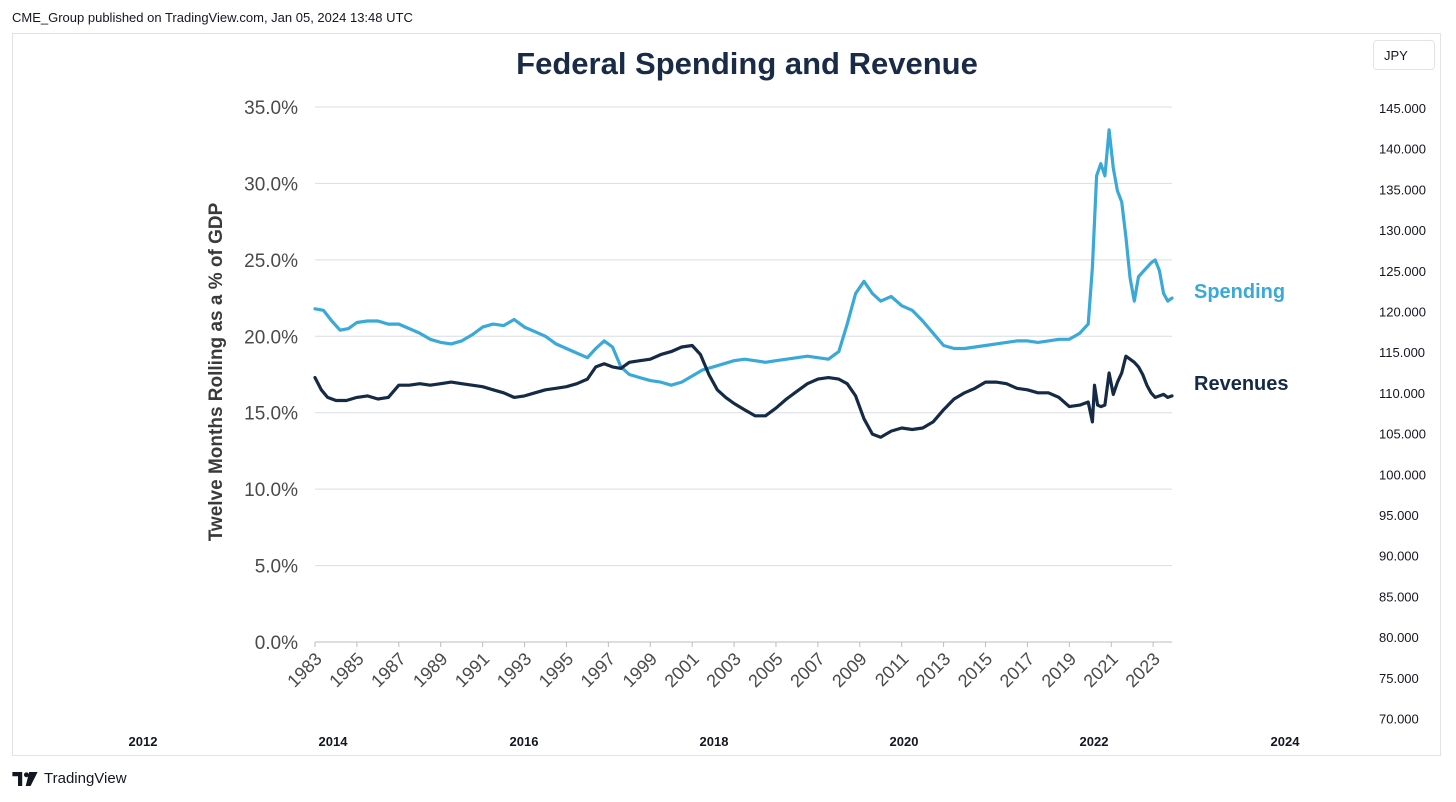 This screenshot has height=802, width=1456. Describe the element at coordinates (1143, 670) in the screenshot. I see `x-tick-label: 2023` at that location.